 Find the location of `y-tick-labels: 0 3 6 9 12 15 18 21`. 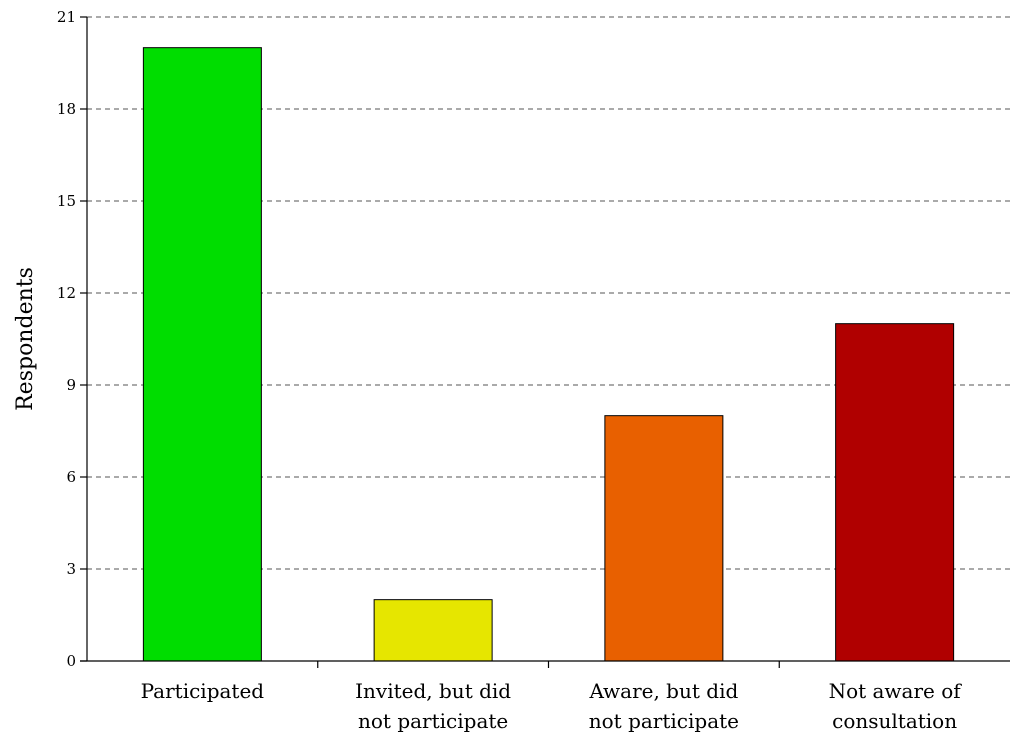

y-tick-labels: 0 3 6 9 12 15 18 21 is located at coordinates (72, 339).